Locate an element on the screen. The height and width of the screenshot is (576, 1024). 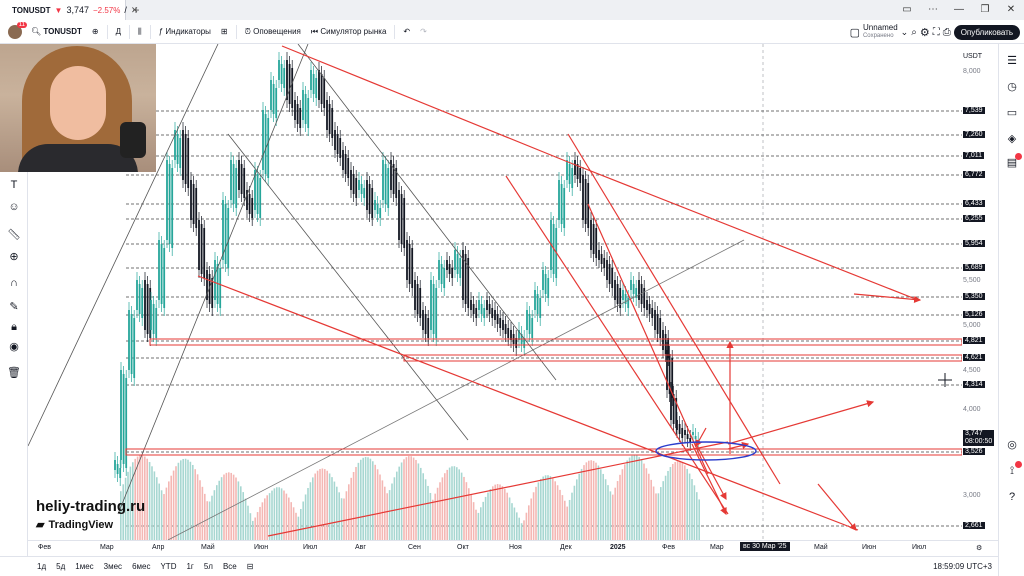
search-icon: ⌕ is located at coordinates (914, 32).